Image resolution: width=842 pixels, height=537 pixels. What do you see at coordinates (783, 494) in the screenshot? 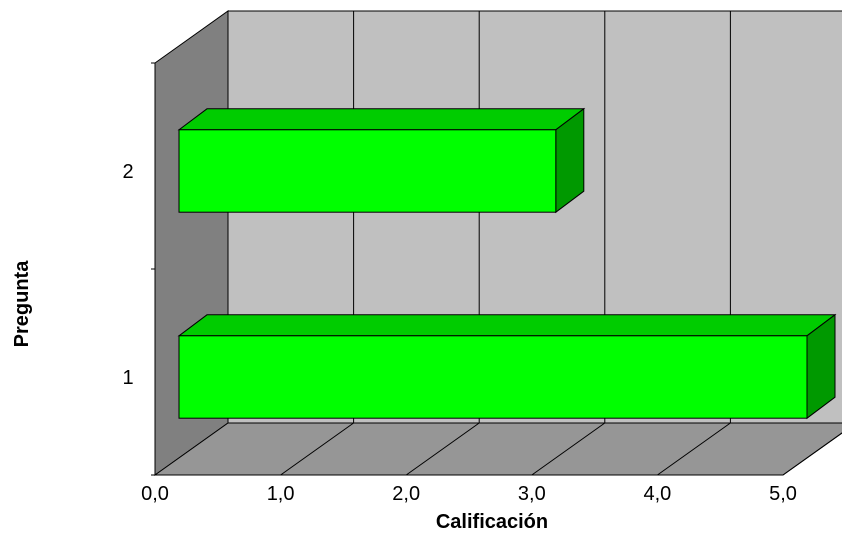
I see `x-tick-label: 5,0` at bounding box center [783, 494].